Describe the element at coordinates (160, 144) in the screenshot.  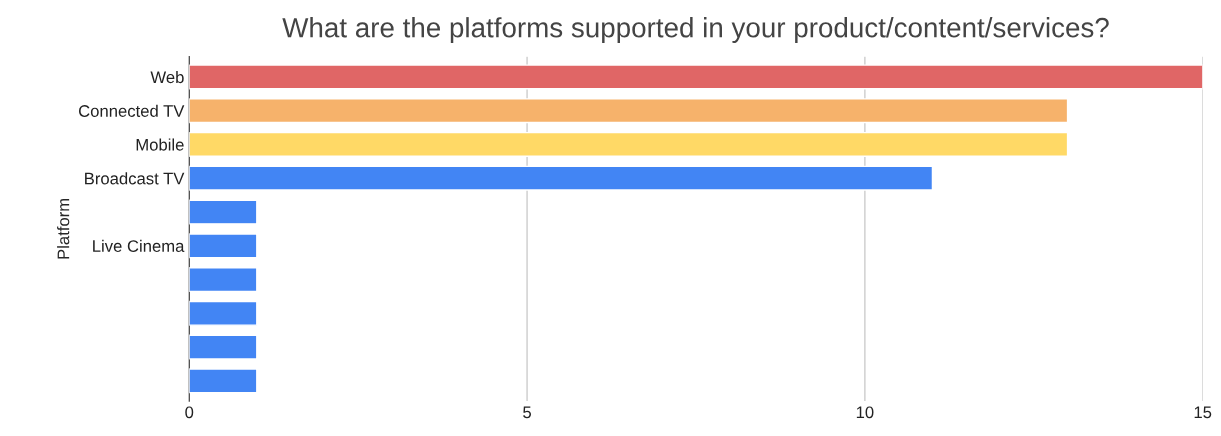
I see `y-tick-label: Mobile` at that location.